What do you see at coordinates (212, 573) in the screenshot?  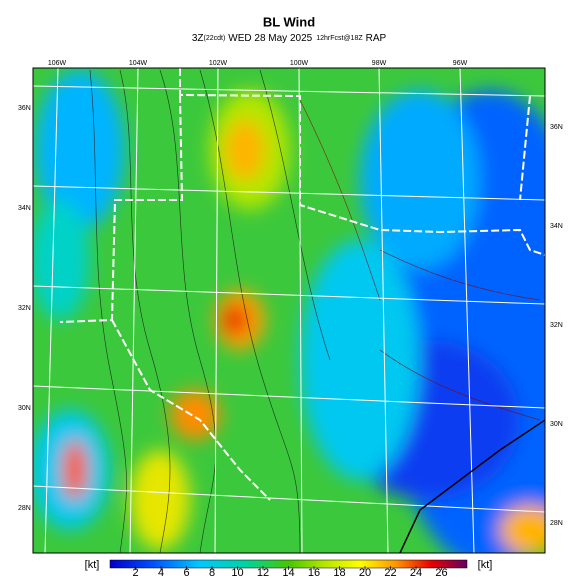 I see `colorbar-tick-label: 8` at bounding box center [212, 573].